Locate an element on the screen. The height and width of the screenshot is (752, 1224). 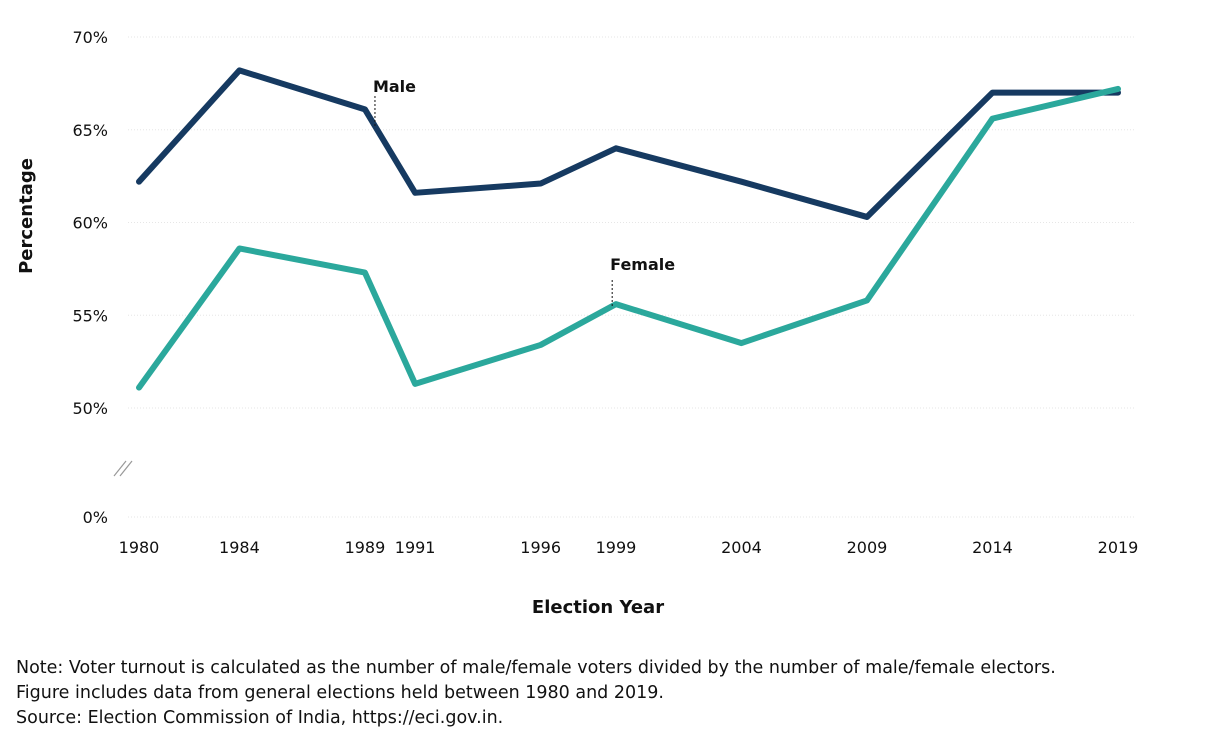
y-axis-title: Percentage is located at coordinates (26, 216).